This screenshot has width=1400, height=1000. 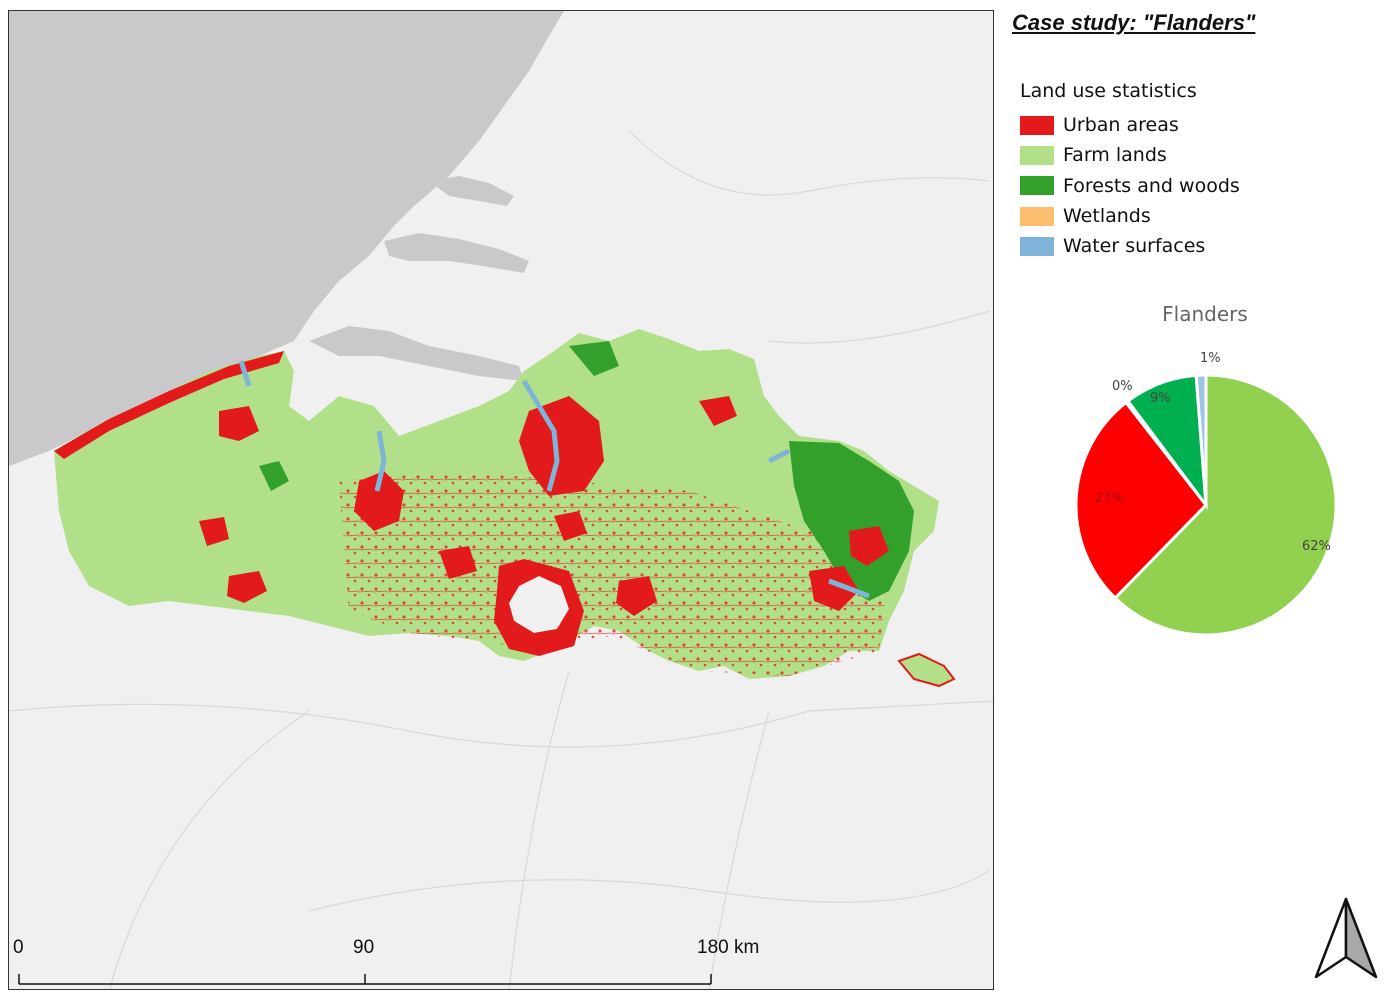 What do you see at coordinates (561, 446) in the screenshot?
I see `urban-antwerp` at bounding box center [561, 446].